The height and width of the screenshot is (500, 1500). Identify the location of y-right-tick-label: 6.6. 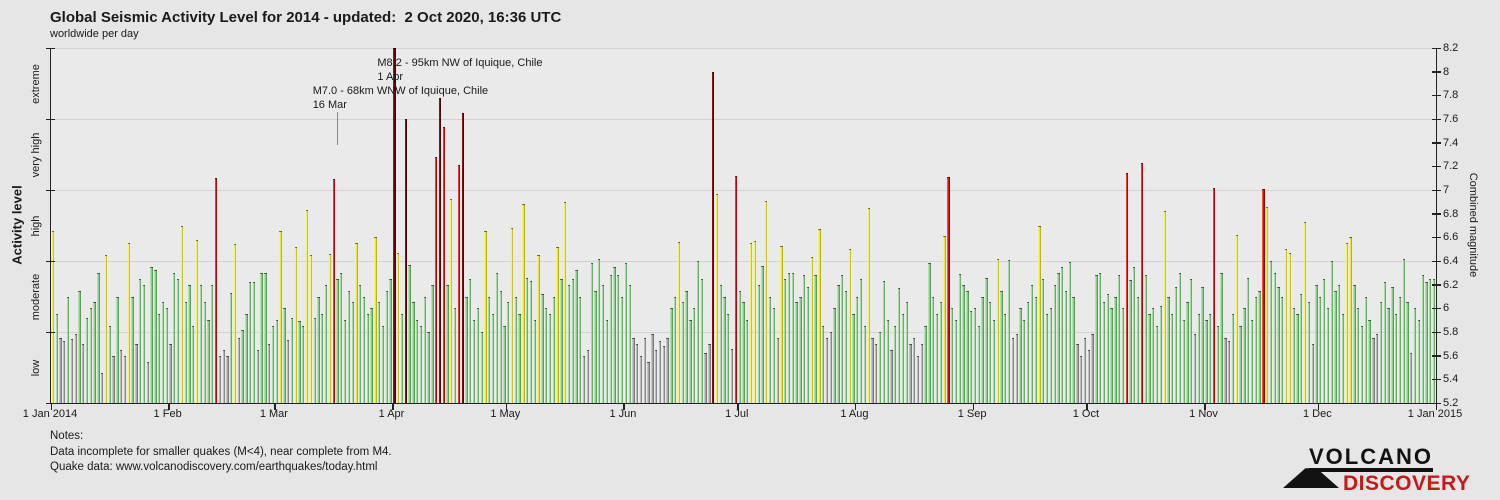
(1451, 237).